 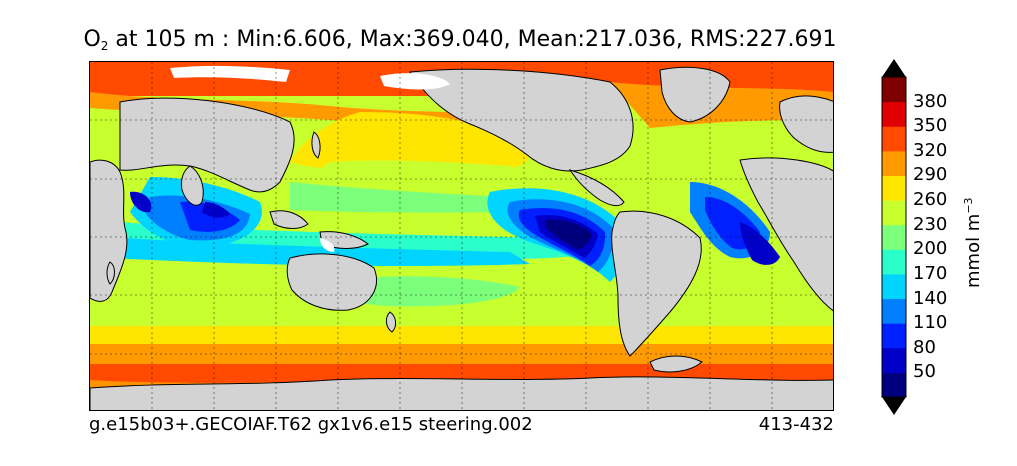 What do you see at coordinates (331, 282) in the screenshot?
I see `australia` at bounding box center [331, 282].